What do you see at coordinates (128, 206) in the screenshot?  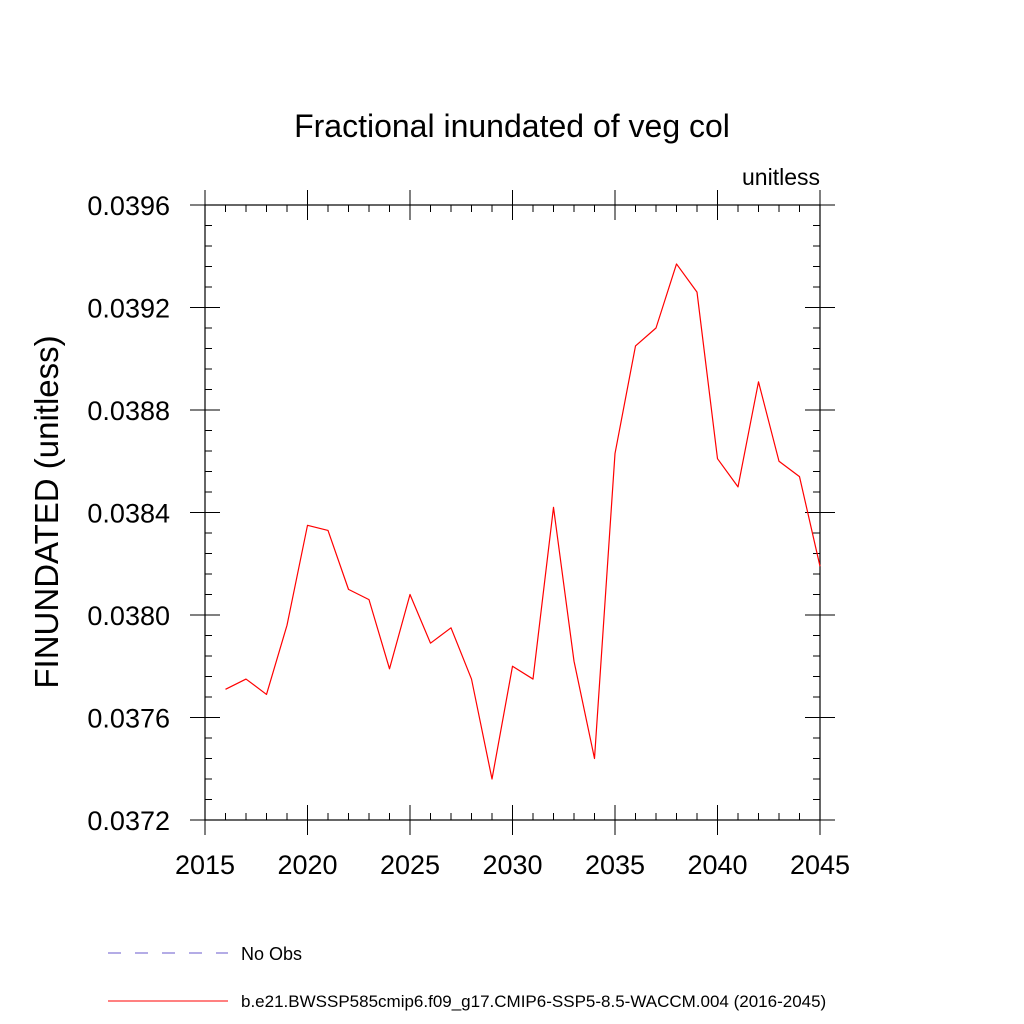 I see `y-tick-label: 0.0396` at bounding box center [128, 206].